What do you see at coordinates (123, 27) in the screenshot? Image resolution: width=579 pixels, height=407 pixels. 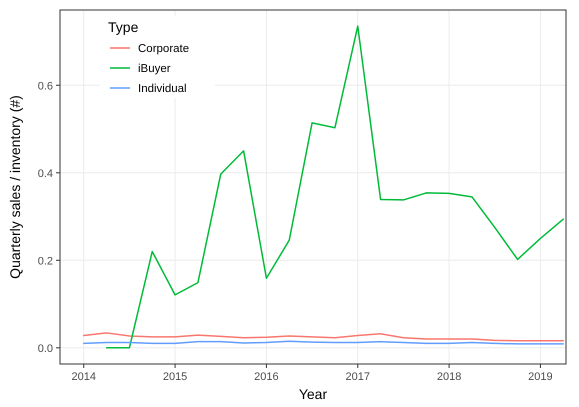 I see `legend-title: Type` at bounding box center [123, 27].